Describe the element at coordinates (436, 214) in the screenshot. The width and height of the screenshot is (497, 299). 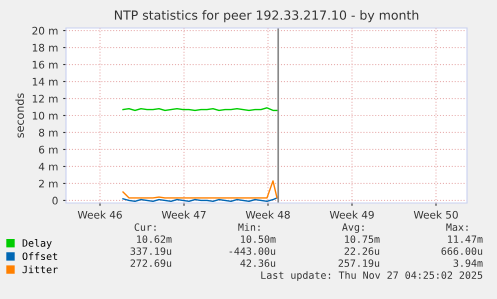
I see `x-tick-label: Week 50` at that location.